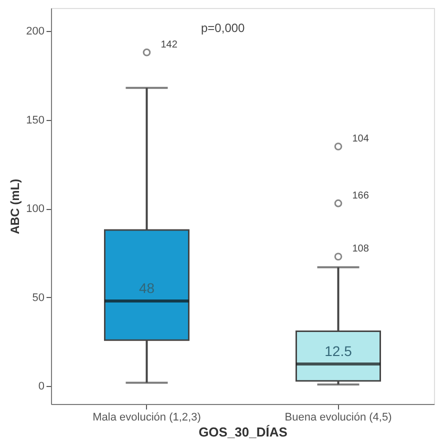  Describe the element at coordinates (15, 206) in the screenshot. I see `y-axis-title: ABC (mL)` at that location.